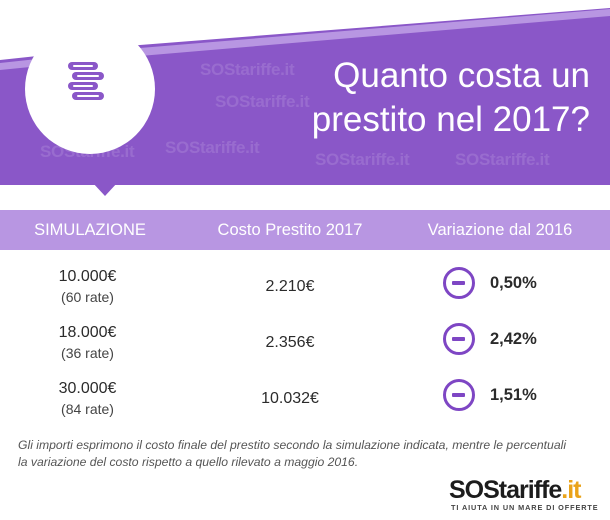 Image resolution: width=610 pixels, height=520 pixels. I want to click on installments: (60 rate), so click(87, 297).